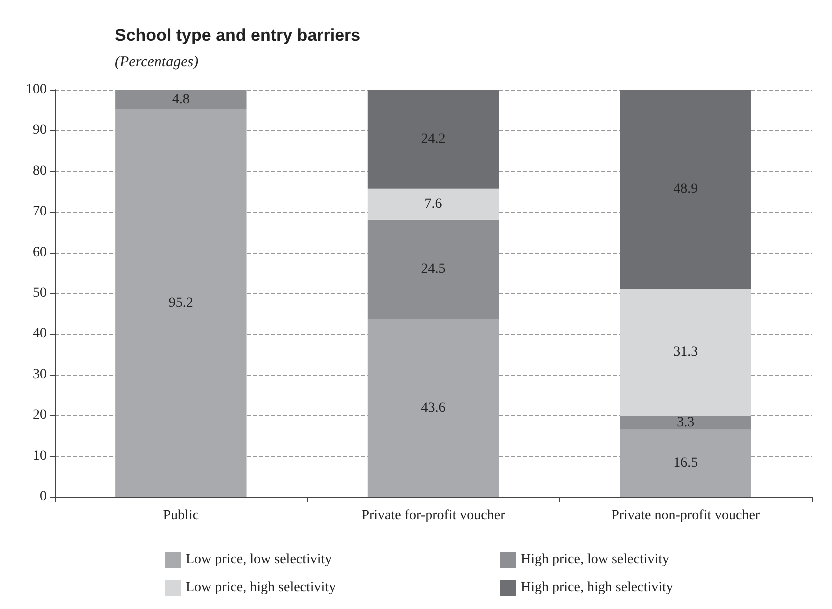 This screenshot has height=609, width=832. I want to click on data-label: 31.3, so click(686, 352).